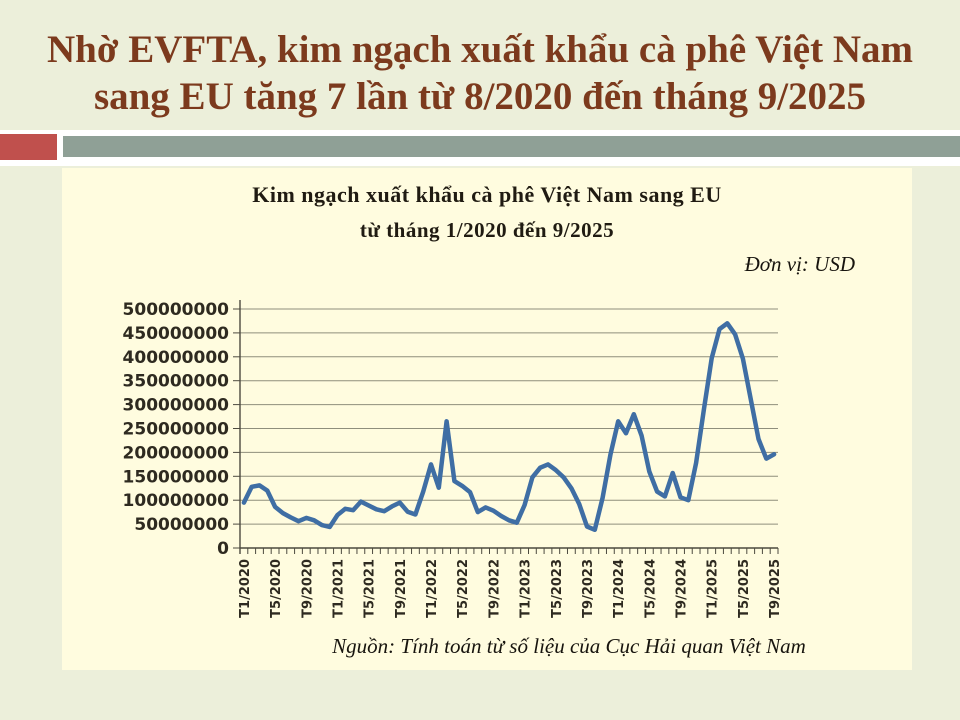  Describe the element at coordinates (526, 588) in the screenshot. I see `x-axis-label: T1/2023` at that location.